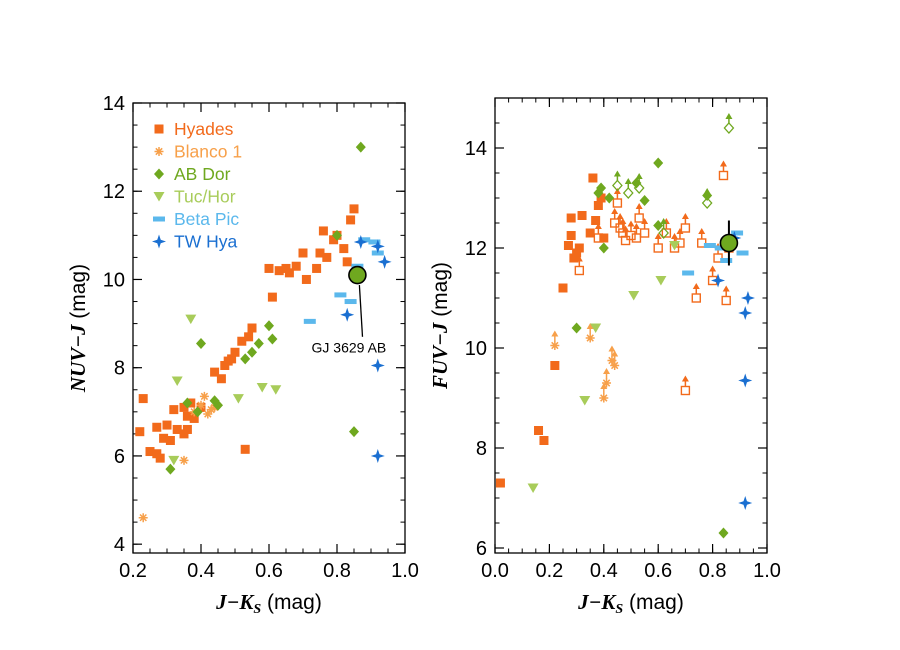 This screenshot has width=900, height=650. Describe the element at coordinates (269, 571) in the screenshot. I see `x-tick-label: 0.6` at that location.